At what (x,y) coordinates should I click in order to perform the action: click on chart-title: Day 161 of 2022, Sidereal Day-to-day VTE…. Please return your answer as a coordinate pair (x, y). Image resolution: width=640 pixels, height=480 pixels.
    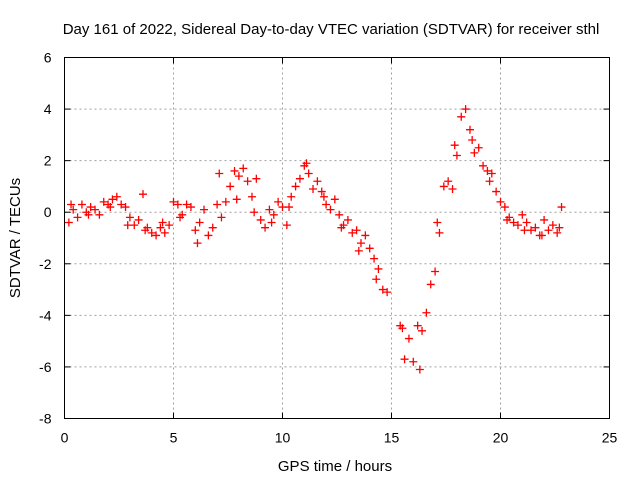
    Looking at the image, I should click on (331, 29).